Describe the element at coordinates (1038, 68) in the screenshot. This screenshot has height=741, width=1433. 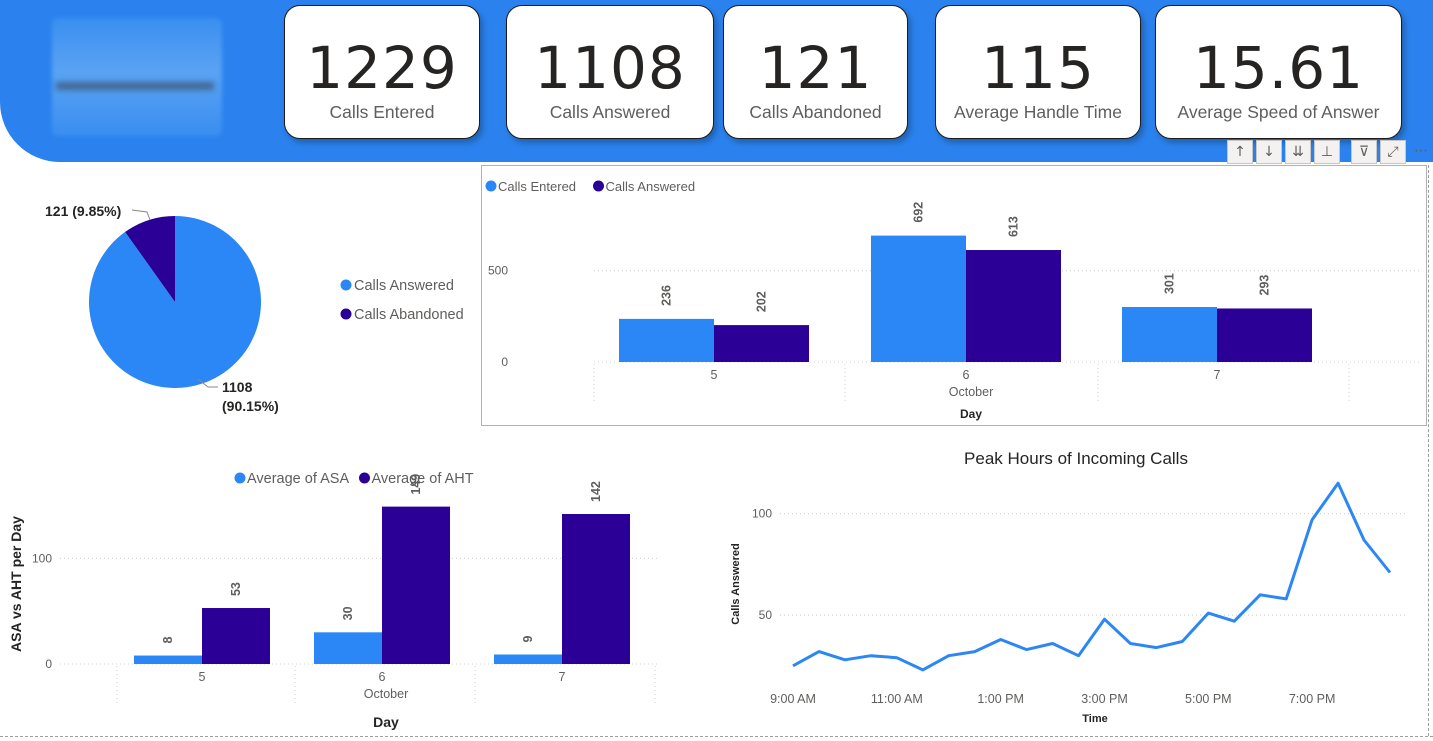
I see `kpi-value: 115` at that location.